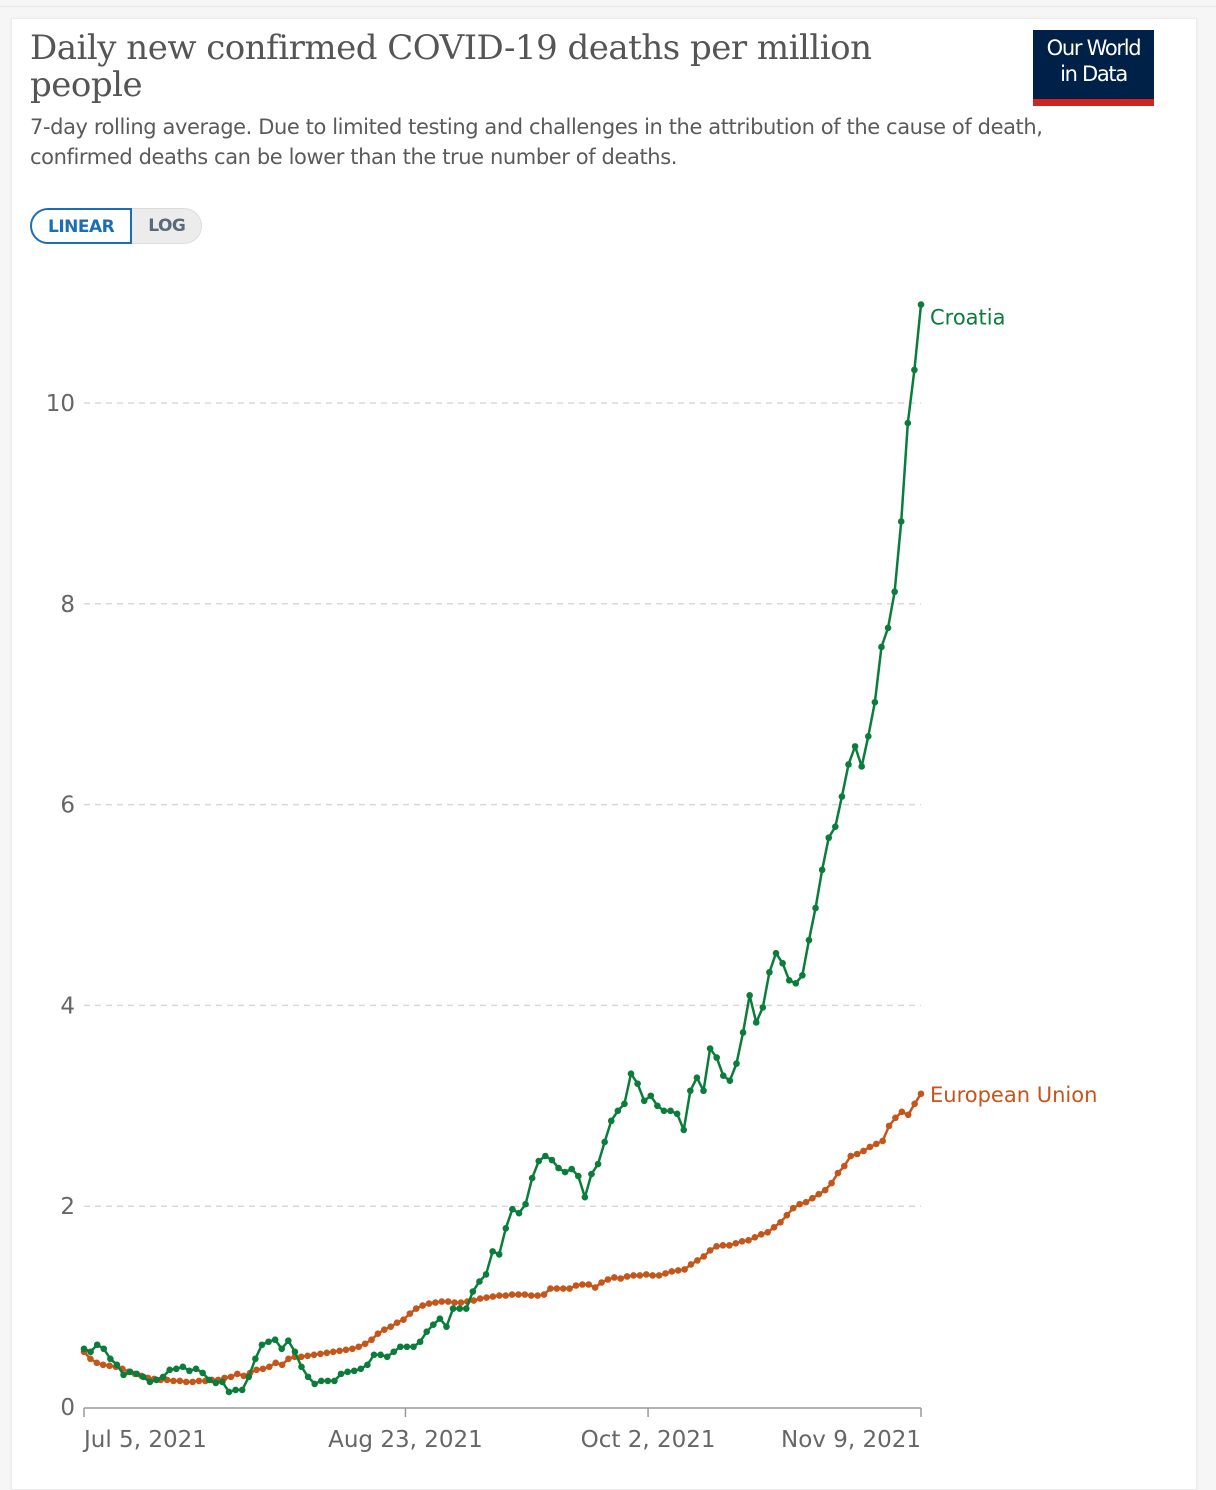 The width and height of the screenshot is (1216, 1490). What do you see at coordinates (968, 318) in the screenshot?
I see `series-label: Croatia` at bounding box center [968, 318].